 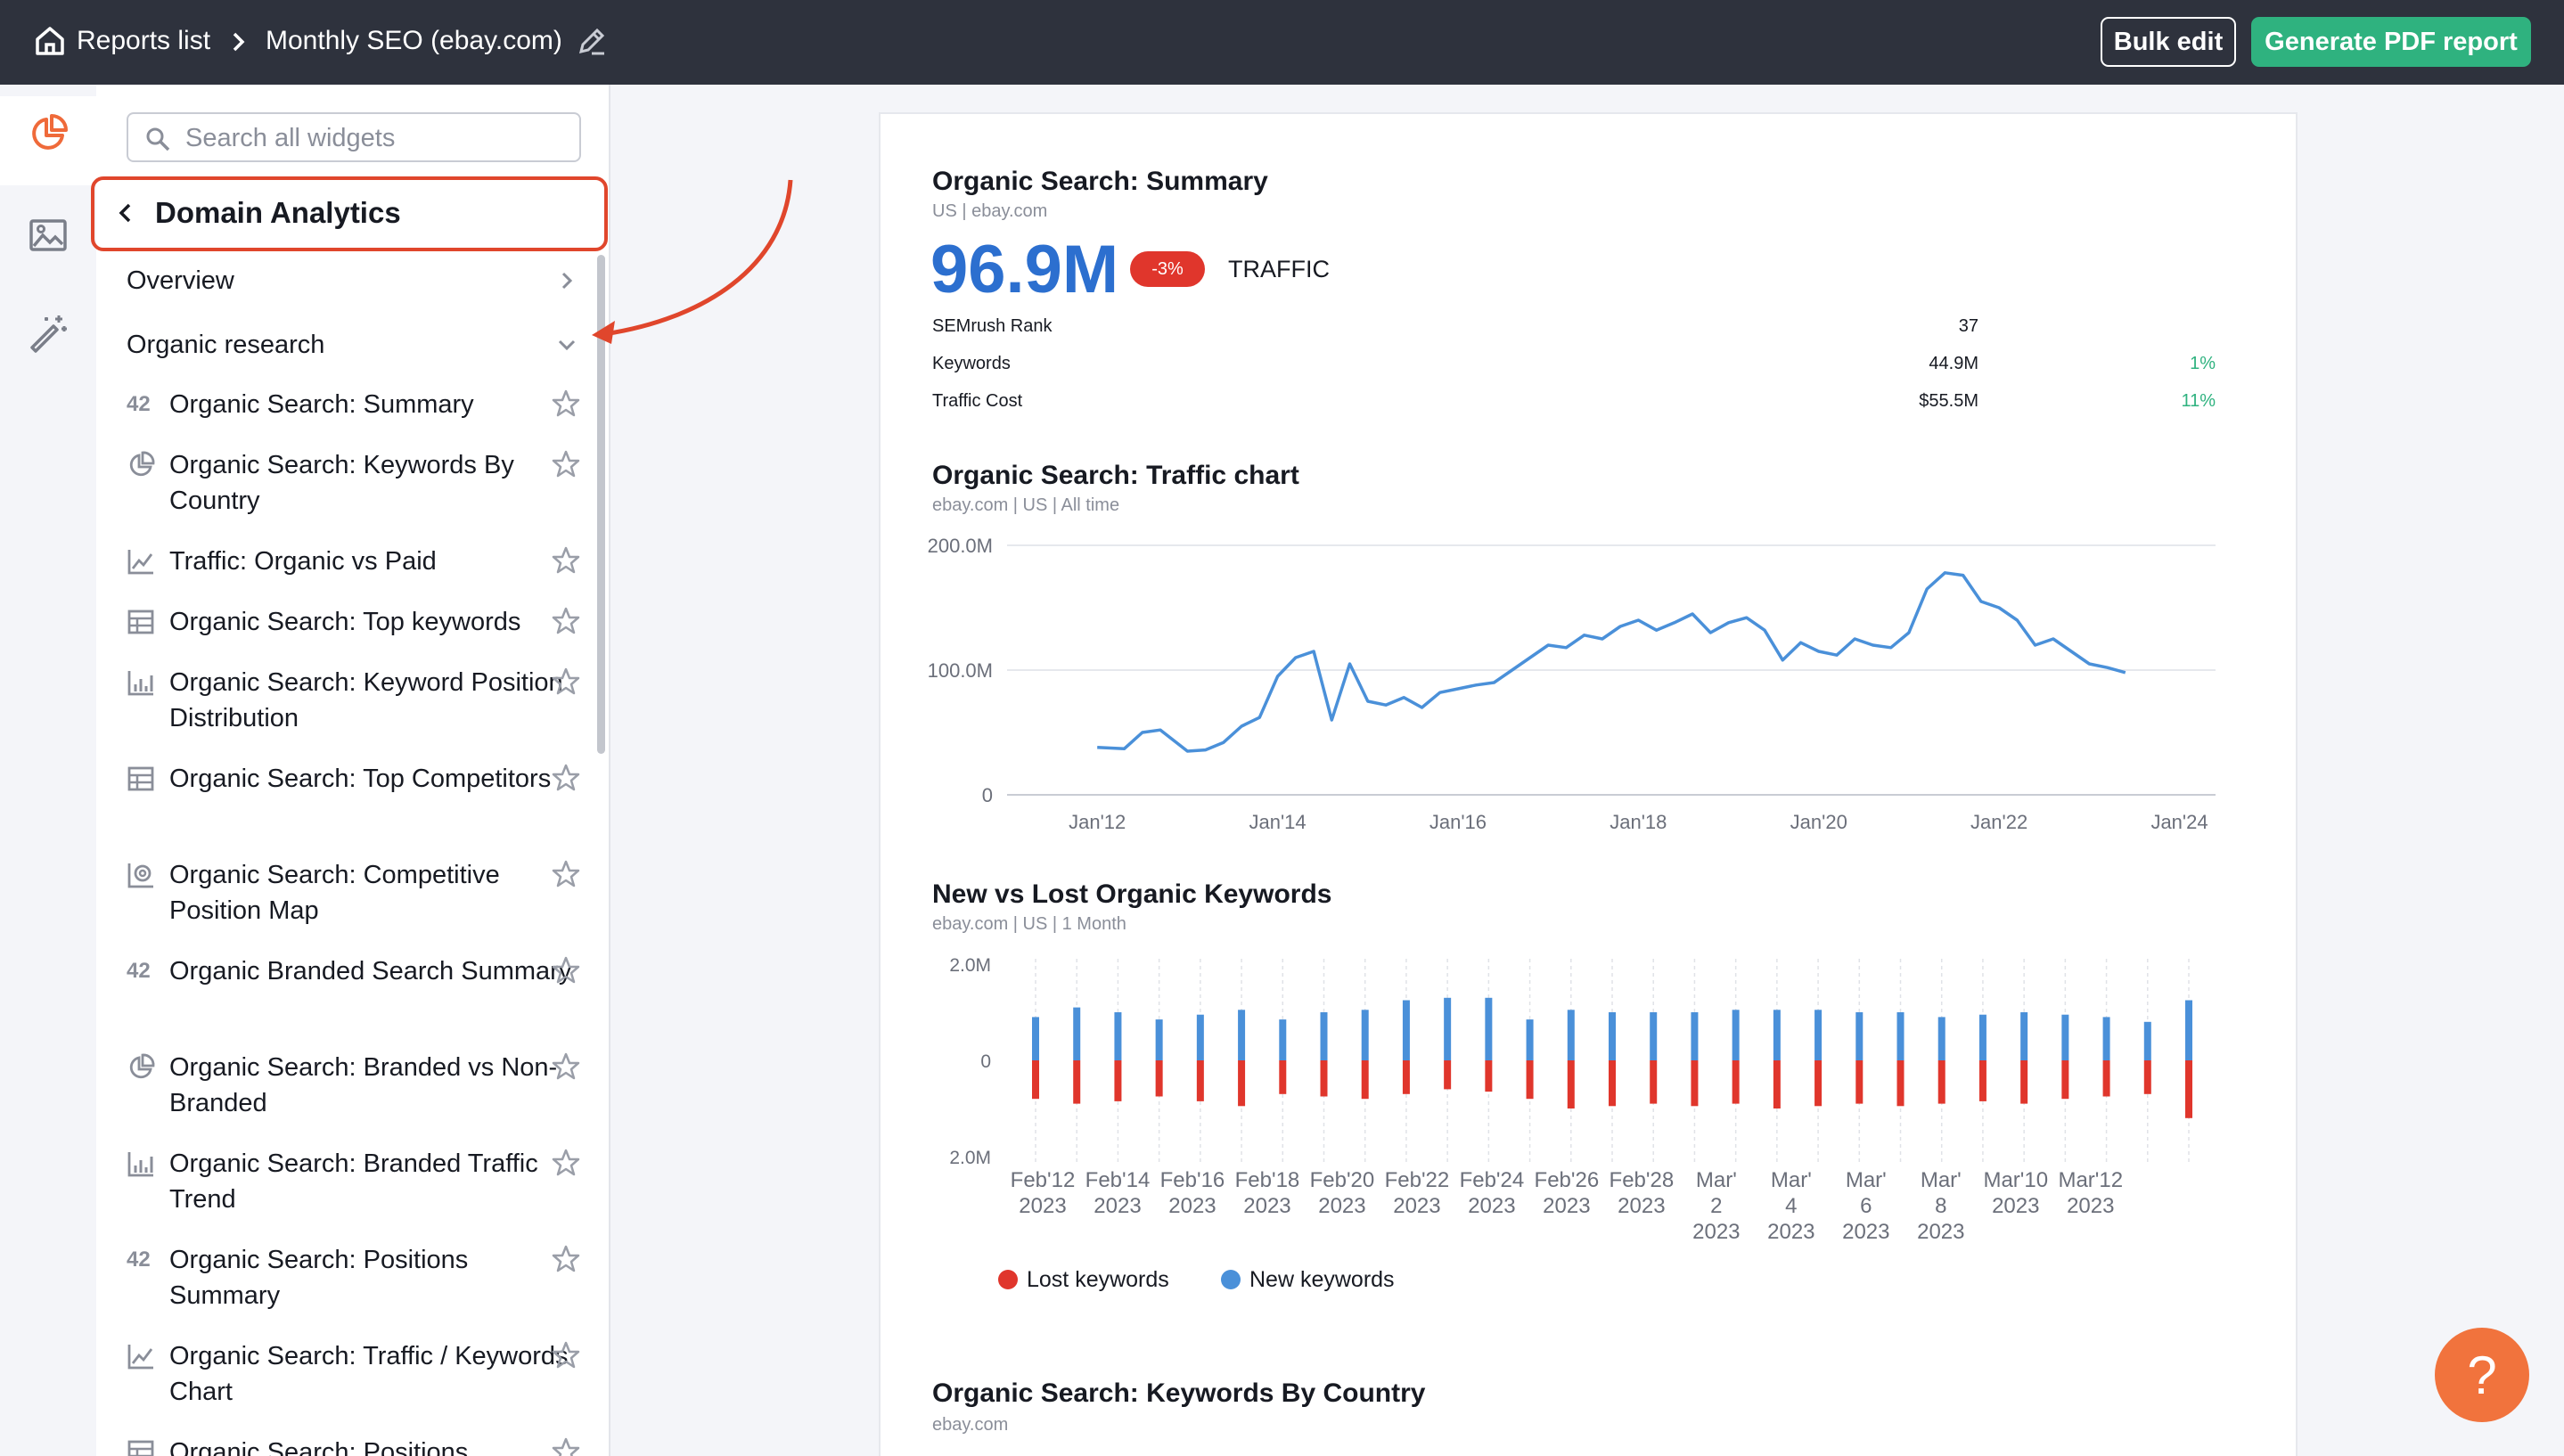 I want to click on x-tick-label: Jan'12, so click(x=1097, y=822).